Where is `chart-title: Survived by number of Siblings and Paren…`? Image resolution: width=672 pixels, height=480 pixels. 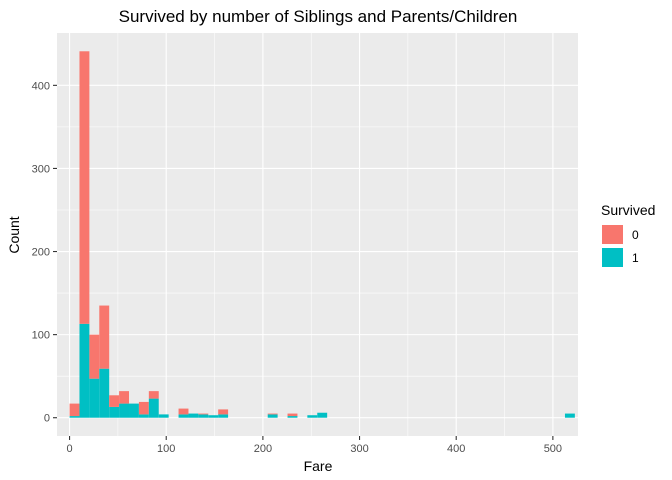
chart-title: Survived by number of Siblings and Paren… is located at coordinates (318, 16).